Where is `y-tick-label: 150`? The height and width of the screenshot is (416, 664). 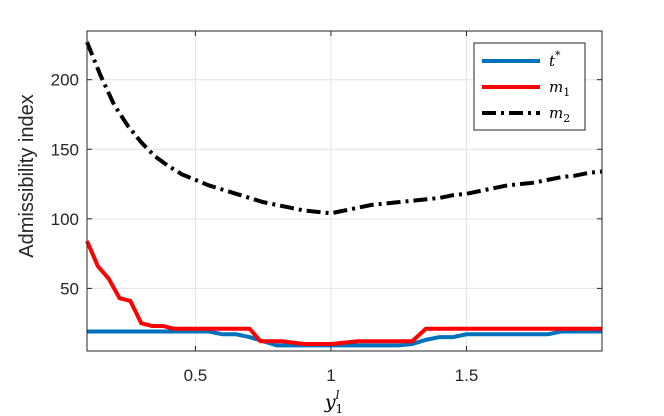 y-tick-label: 150 is located at coordinates (65, 149).